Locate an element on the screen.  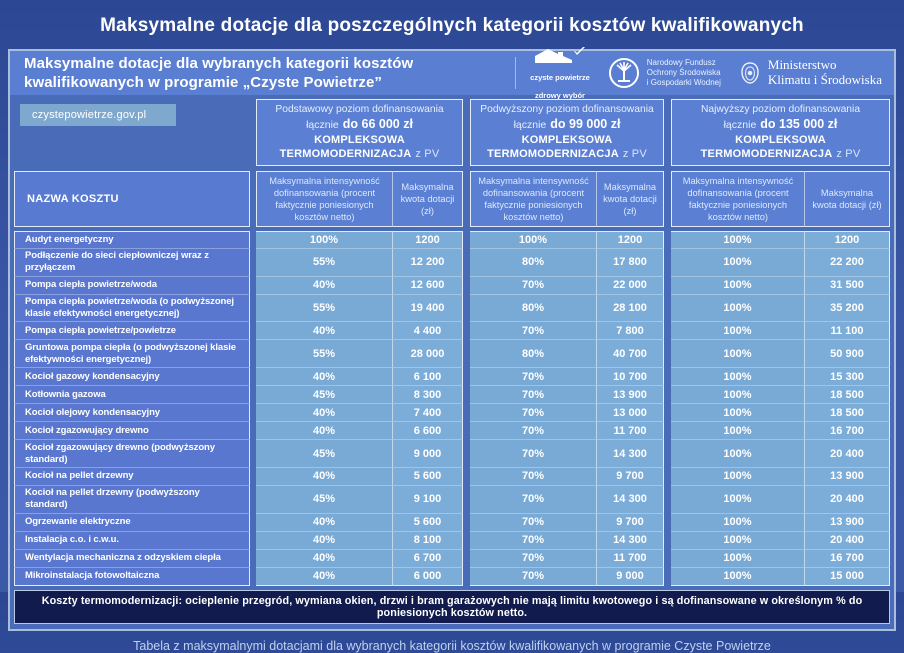
amount-value-cell: 15 300 is located at coordinates (847, 377).